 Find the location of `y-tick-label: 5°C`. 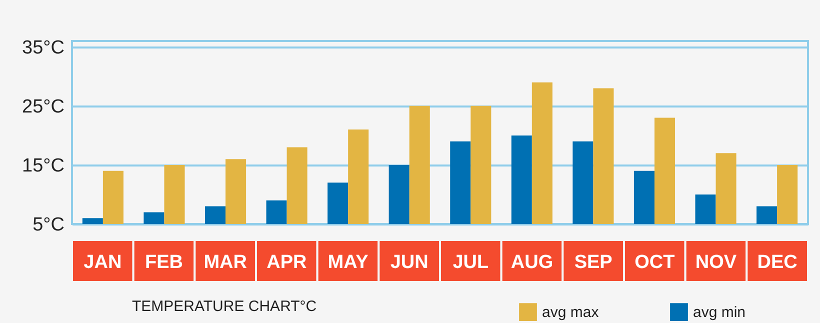

y-tick-label: 5°C is located at coordinates (48, 225).